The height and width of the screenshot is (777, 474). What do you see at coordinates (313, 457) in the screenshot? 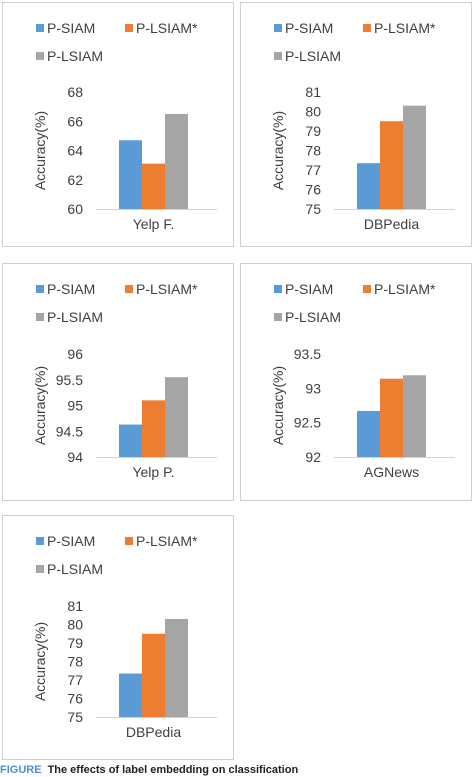
I see `y-tick-label: 92` at bounding box center [313, 457].